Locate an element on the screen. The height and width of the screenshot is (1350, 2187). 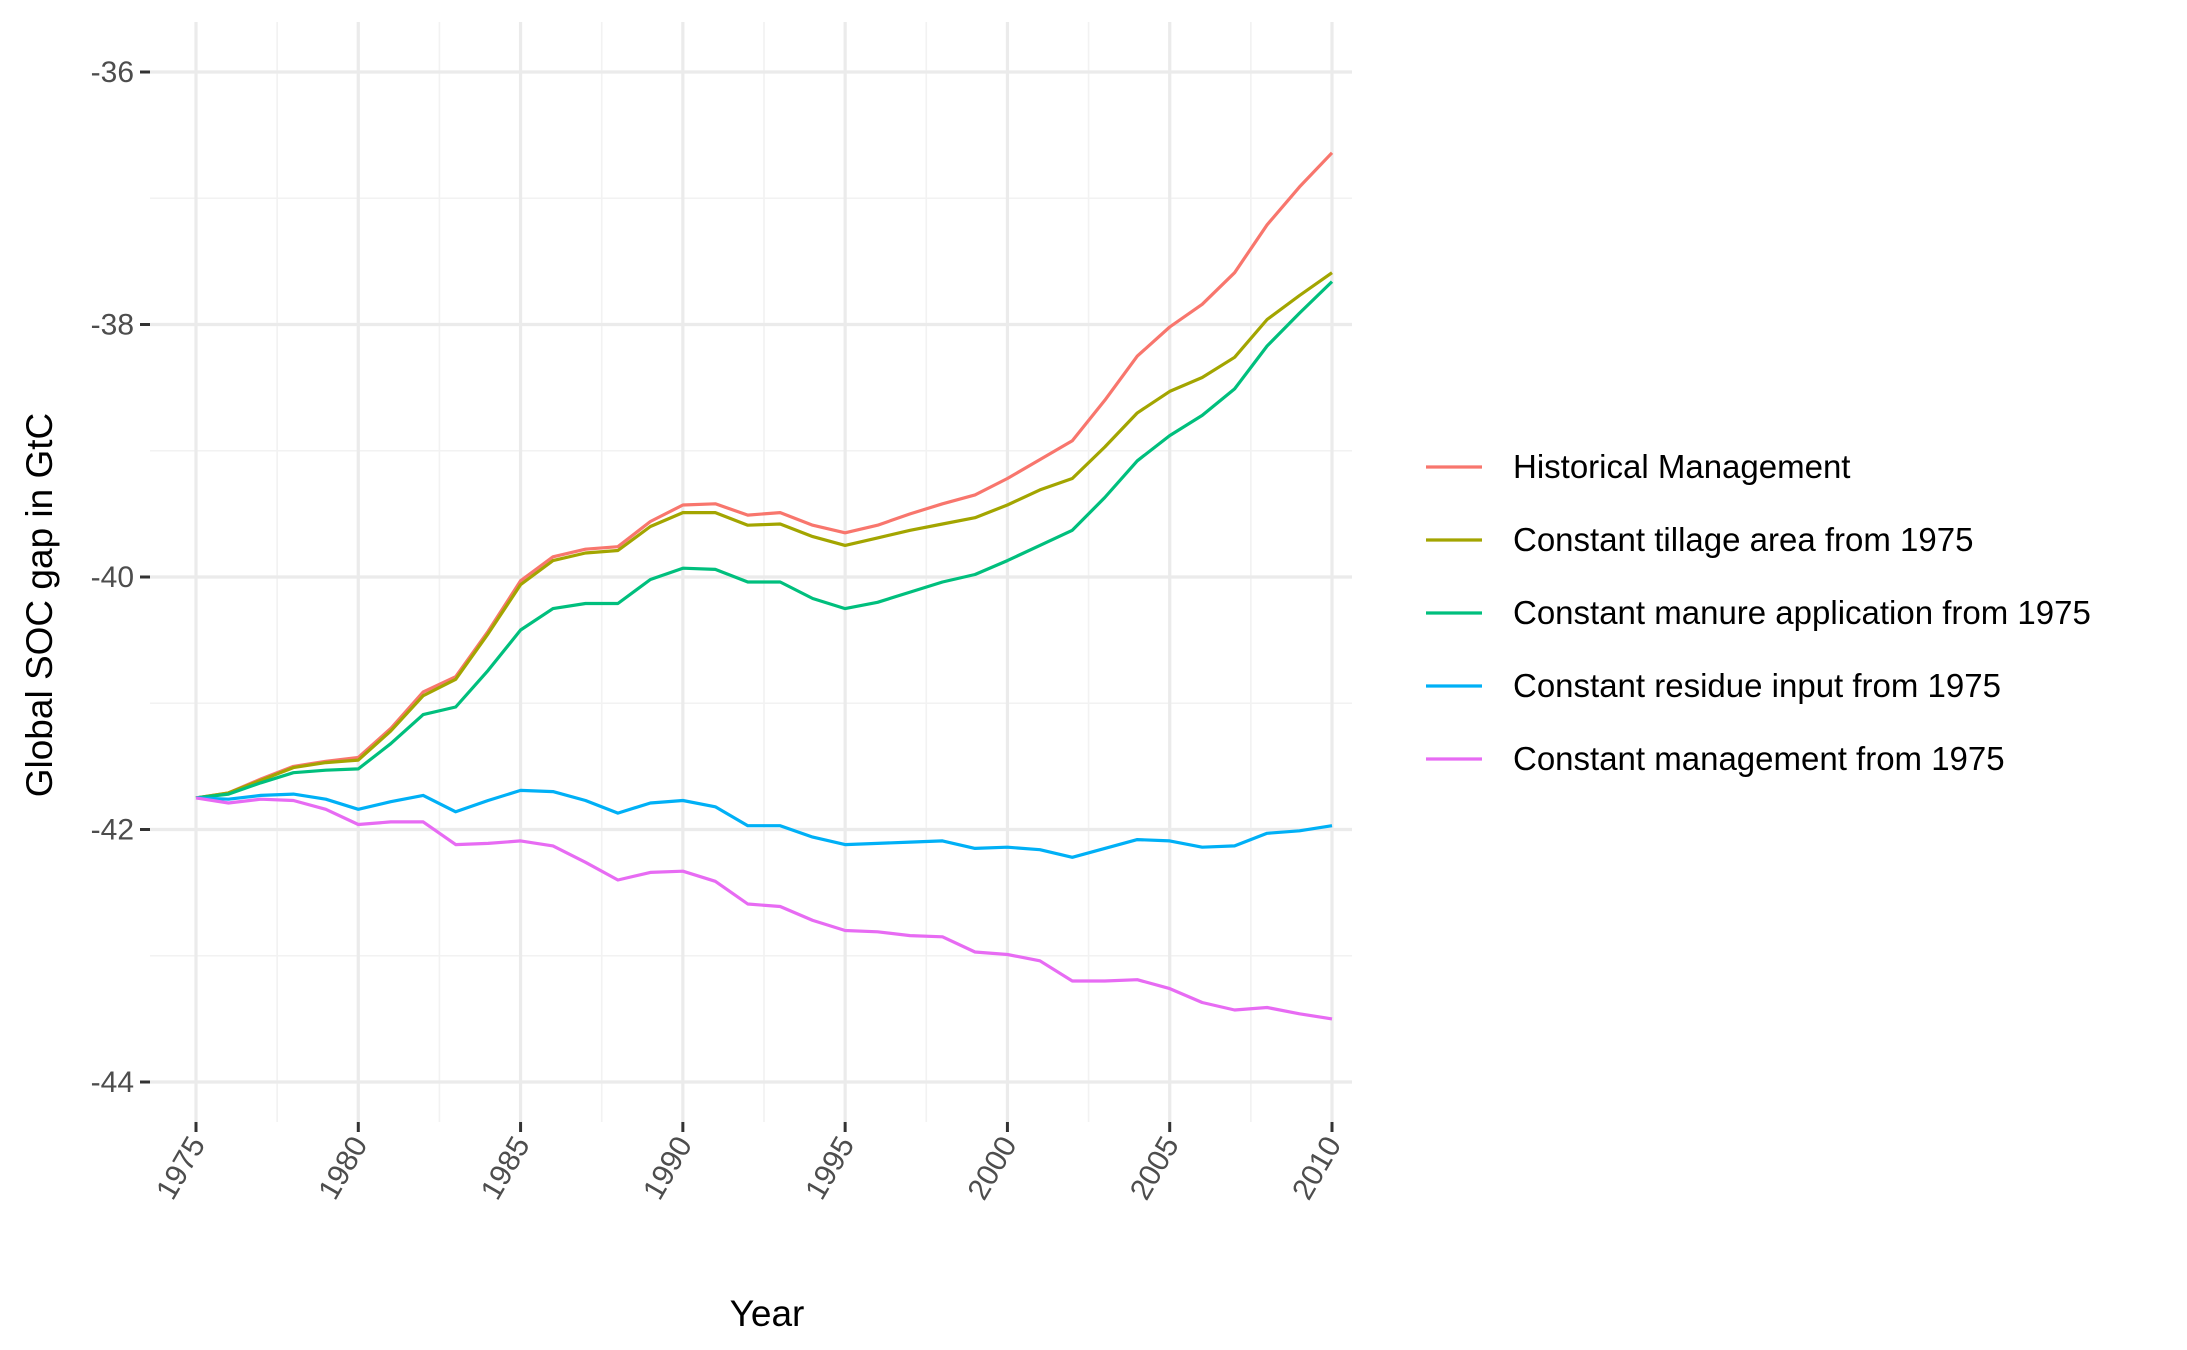
legend-label: Constant residue input from 1975 is located at coordinates (1757, 685).